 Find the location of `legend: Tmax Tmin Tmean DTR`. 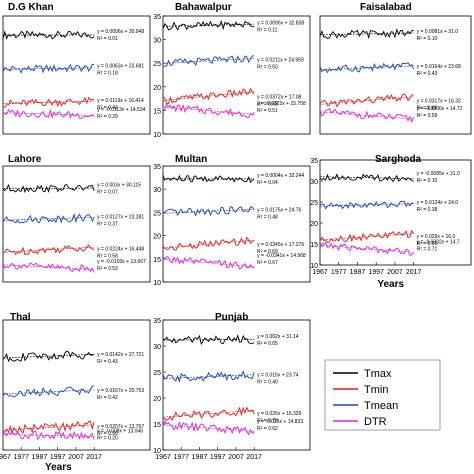

legend: Tmax Tmin Tmean DTR is located at coordinates (382, 395).